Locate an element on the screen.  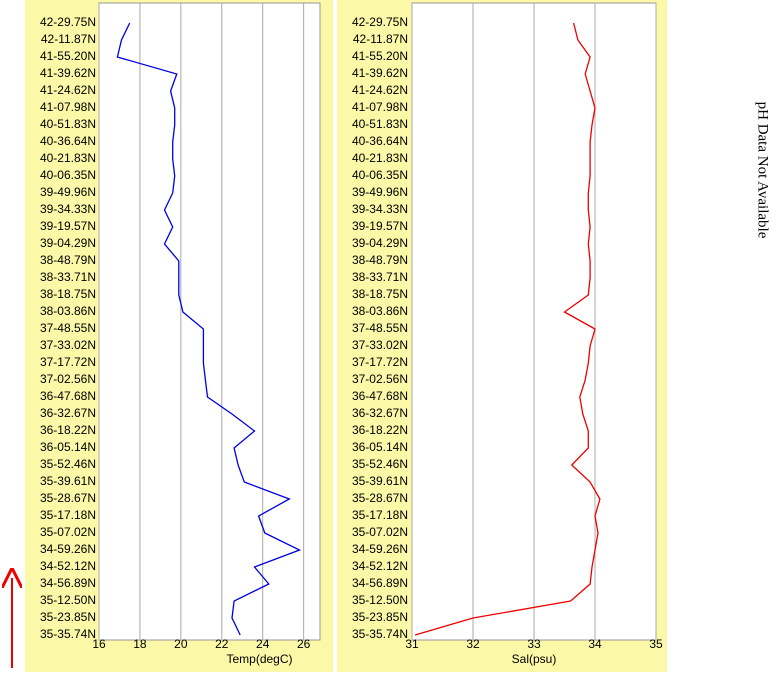
x-axis-label: Sal(psu) is located at coordinates (534, 659).